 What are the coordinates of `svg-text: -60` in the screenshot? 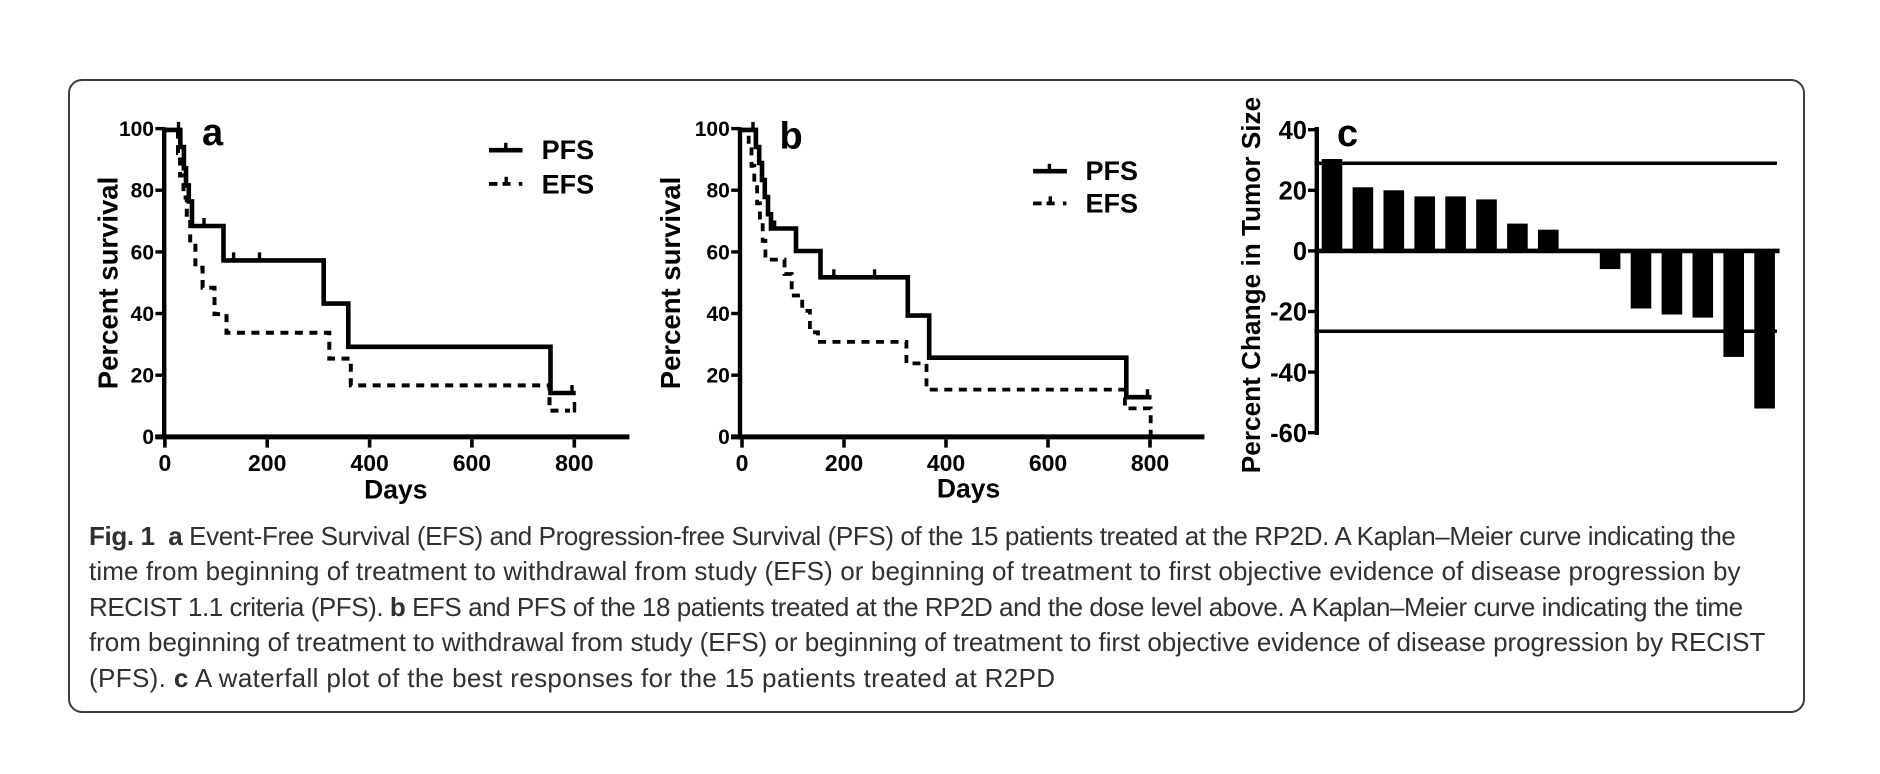 It's located at (1288, 434).